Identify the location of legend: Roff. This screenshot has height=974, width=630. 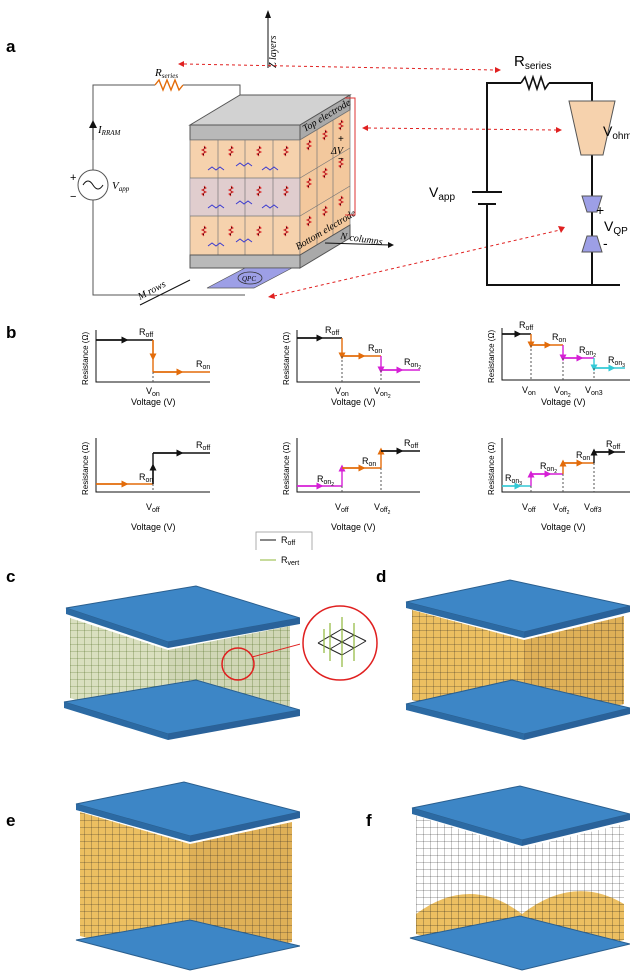
(284, 540).